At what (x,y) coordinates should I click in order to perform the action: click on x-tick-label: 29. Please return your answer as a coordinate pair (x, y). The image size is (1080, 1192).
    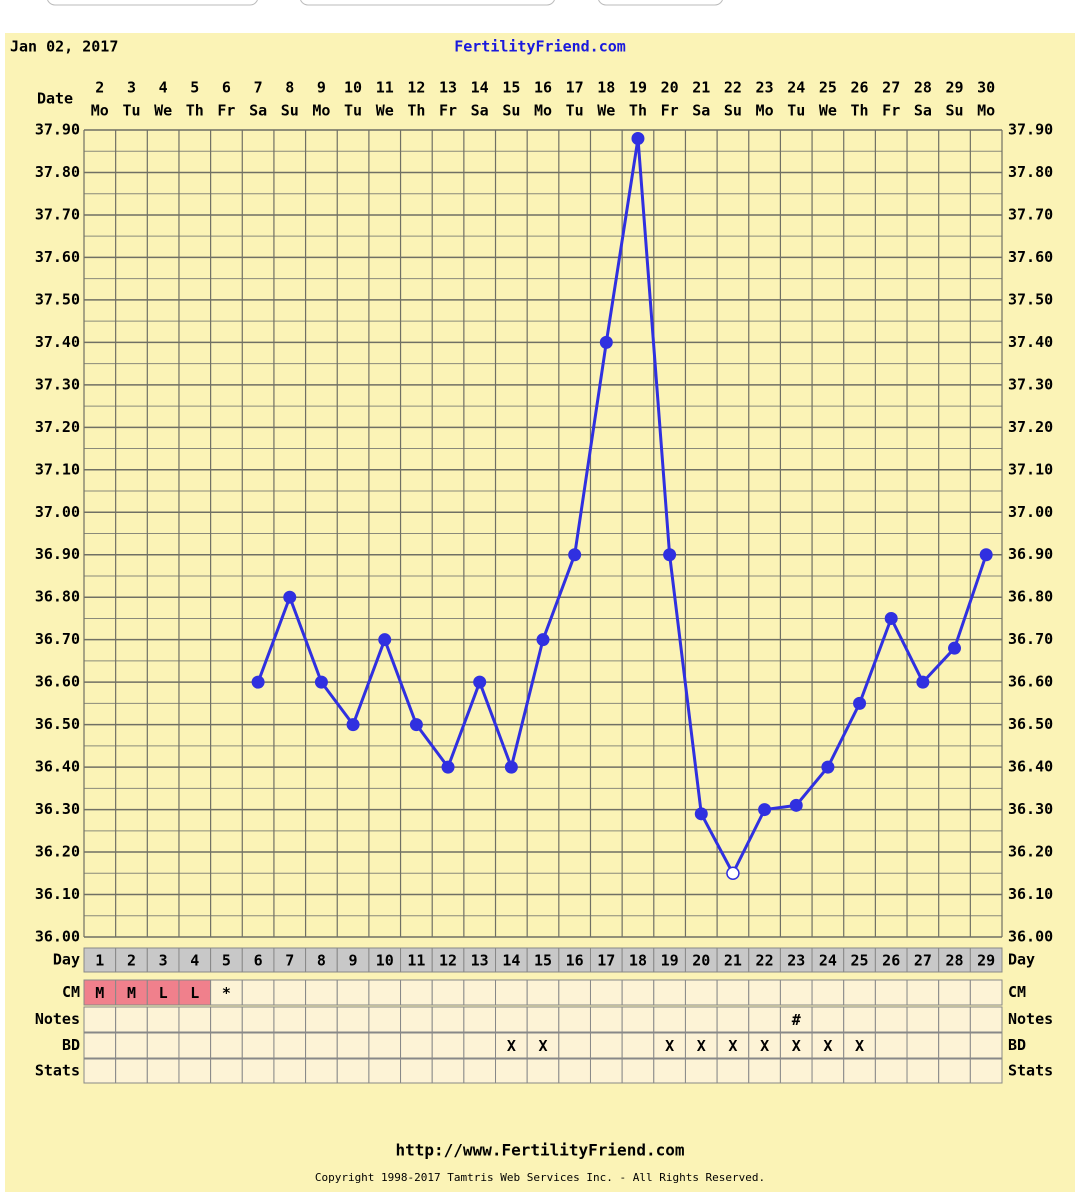
    Looking at the image, I should click on (954, 88).